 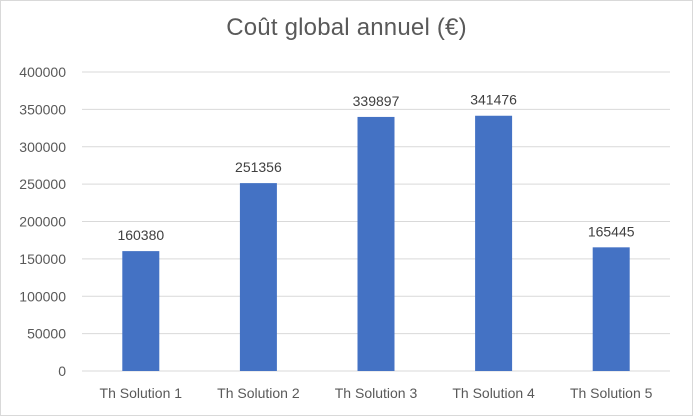 I want to click on y-tick-label: 0, so click(x=62, y=371).